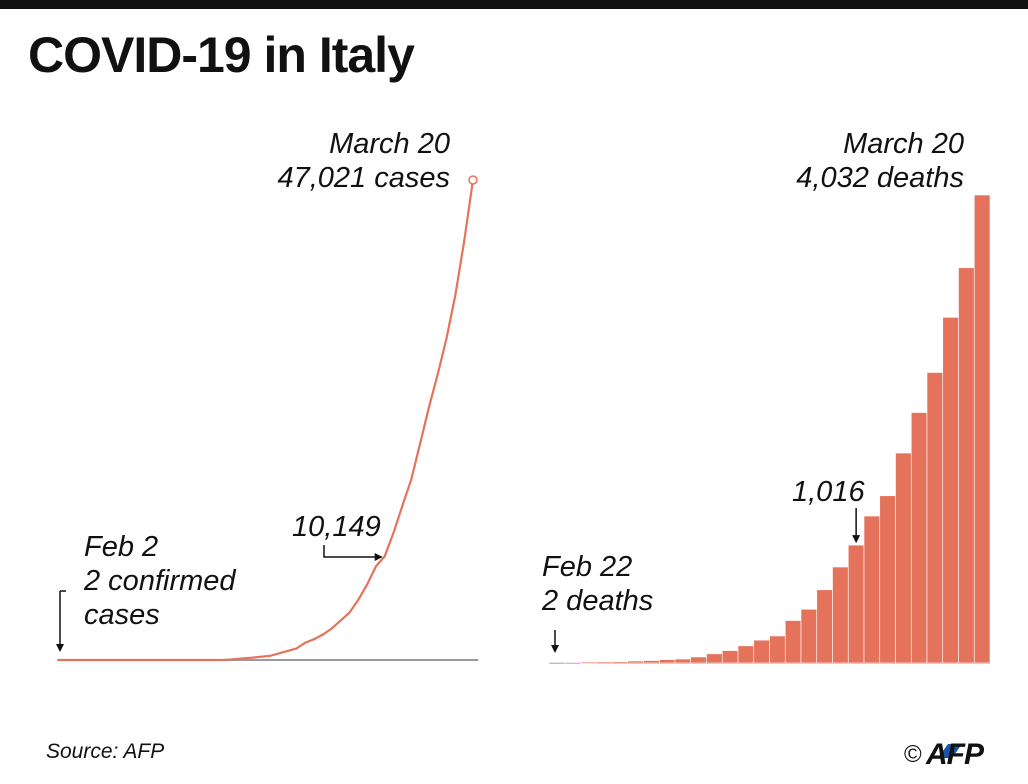 This screenshot has height=784, width=1028. I want to click on cases-end-annotation: March 20 47,021 cases, so click(350, 161).